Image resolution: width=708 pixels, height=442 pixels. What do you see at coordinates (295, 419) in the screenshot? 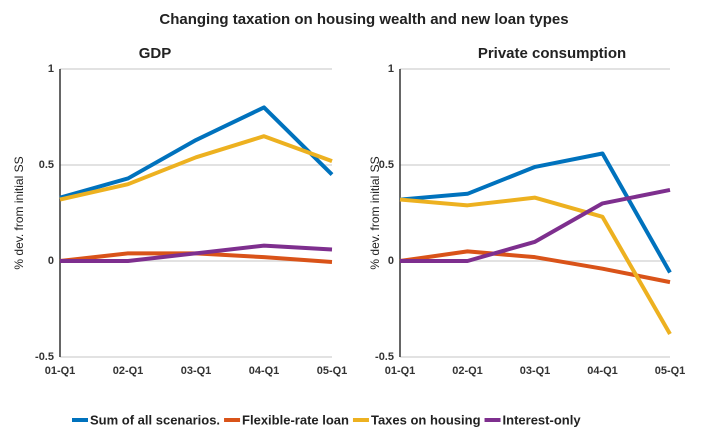
I see `legend-label: Flexible-rate loan` at bounding box center [295, 419].